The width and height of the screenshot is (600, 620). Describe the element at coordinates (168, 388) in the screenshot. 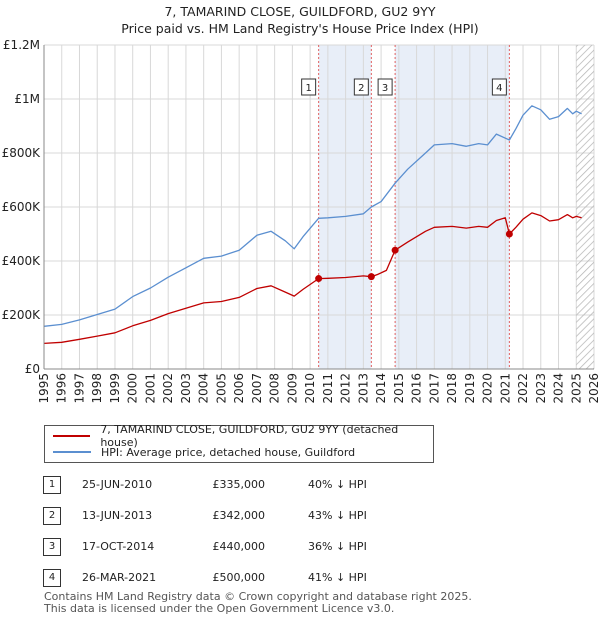

I see `x-tick-label: 2002` at that location.